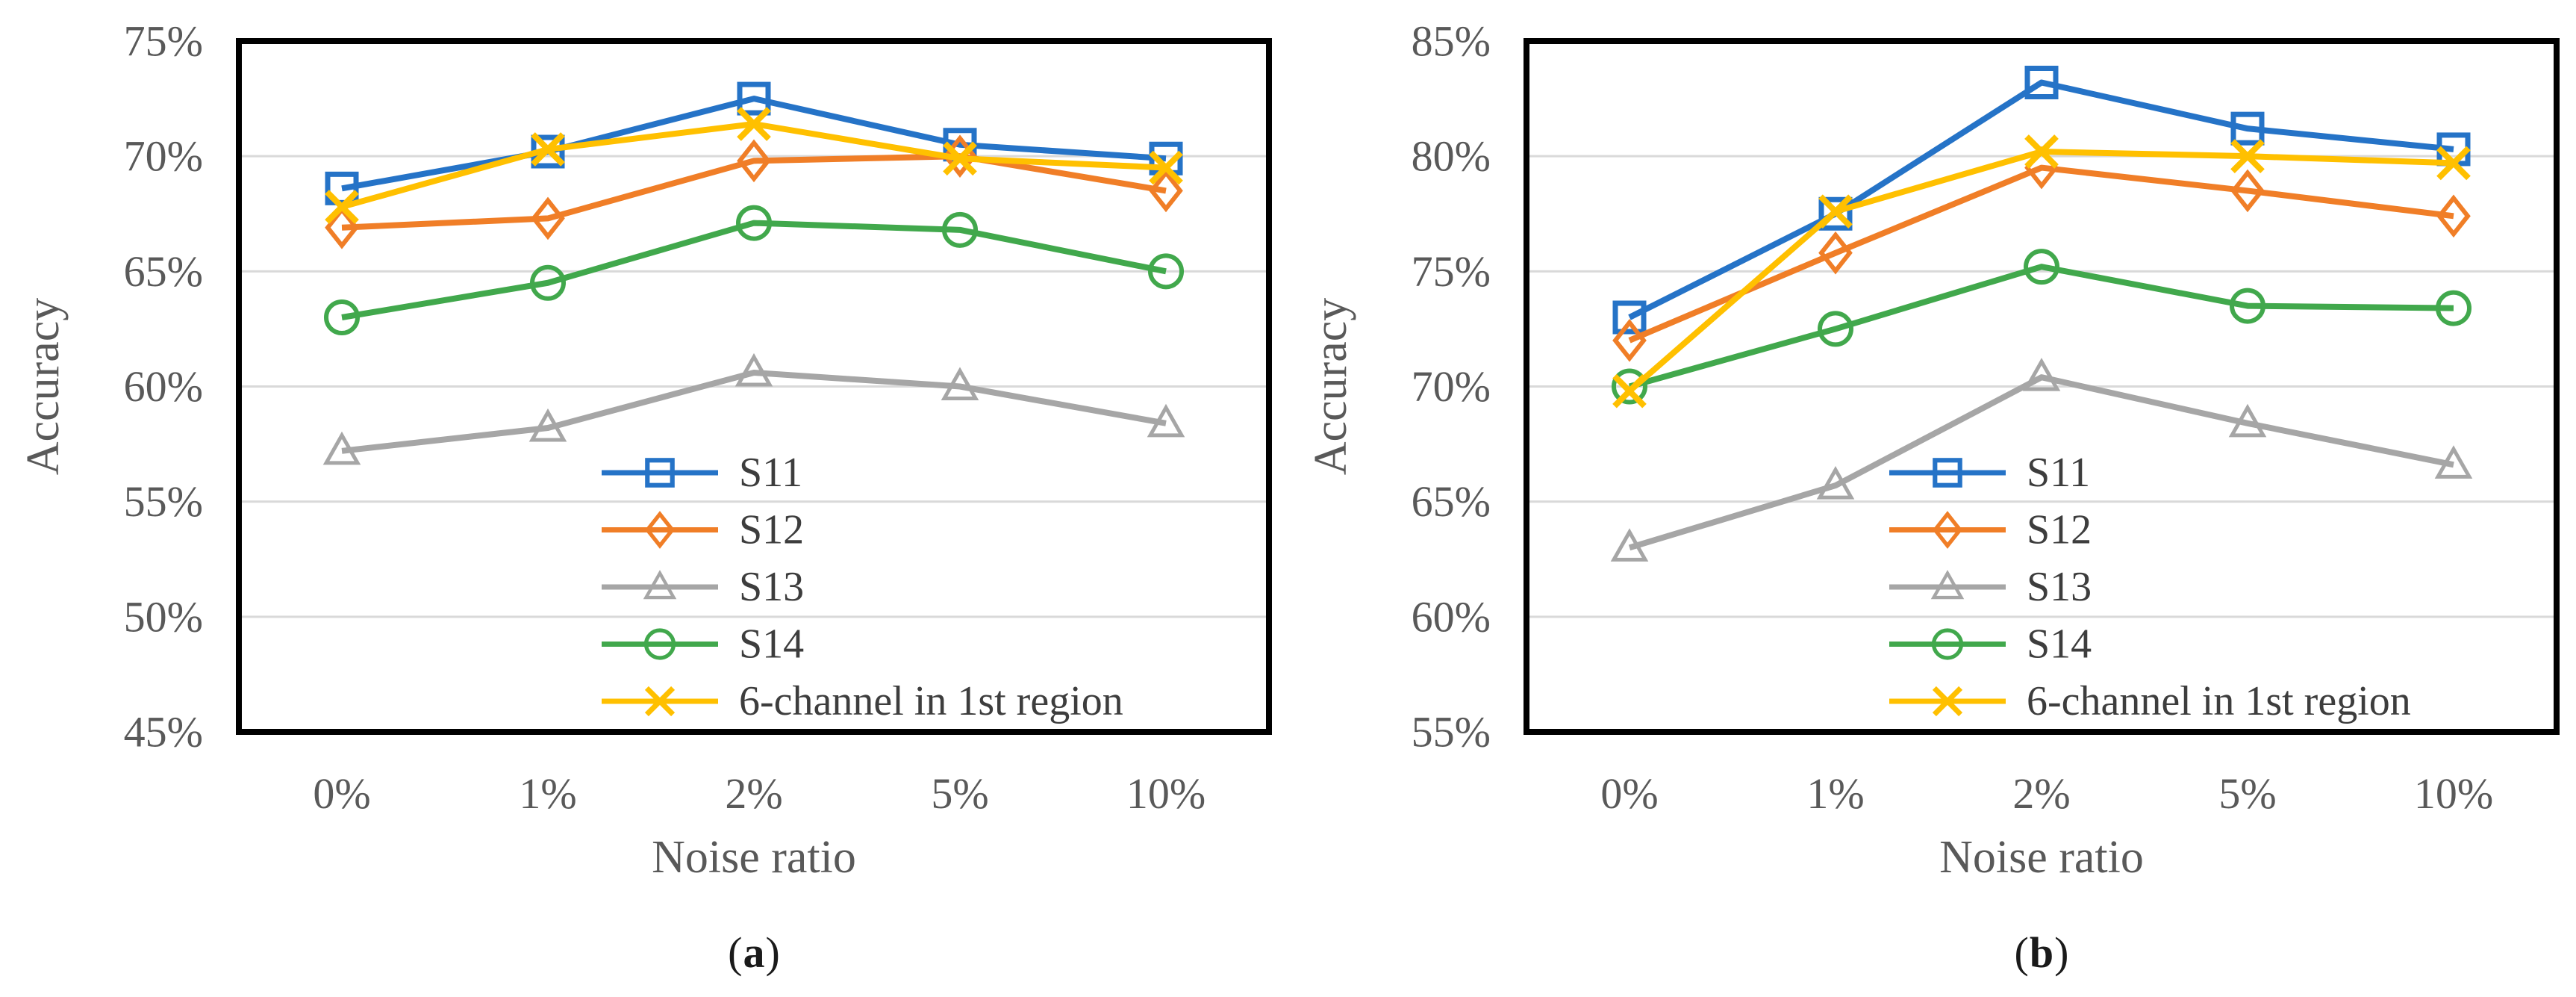  I want to click on x-tick-label: 2%, so click(753, 793).